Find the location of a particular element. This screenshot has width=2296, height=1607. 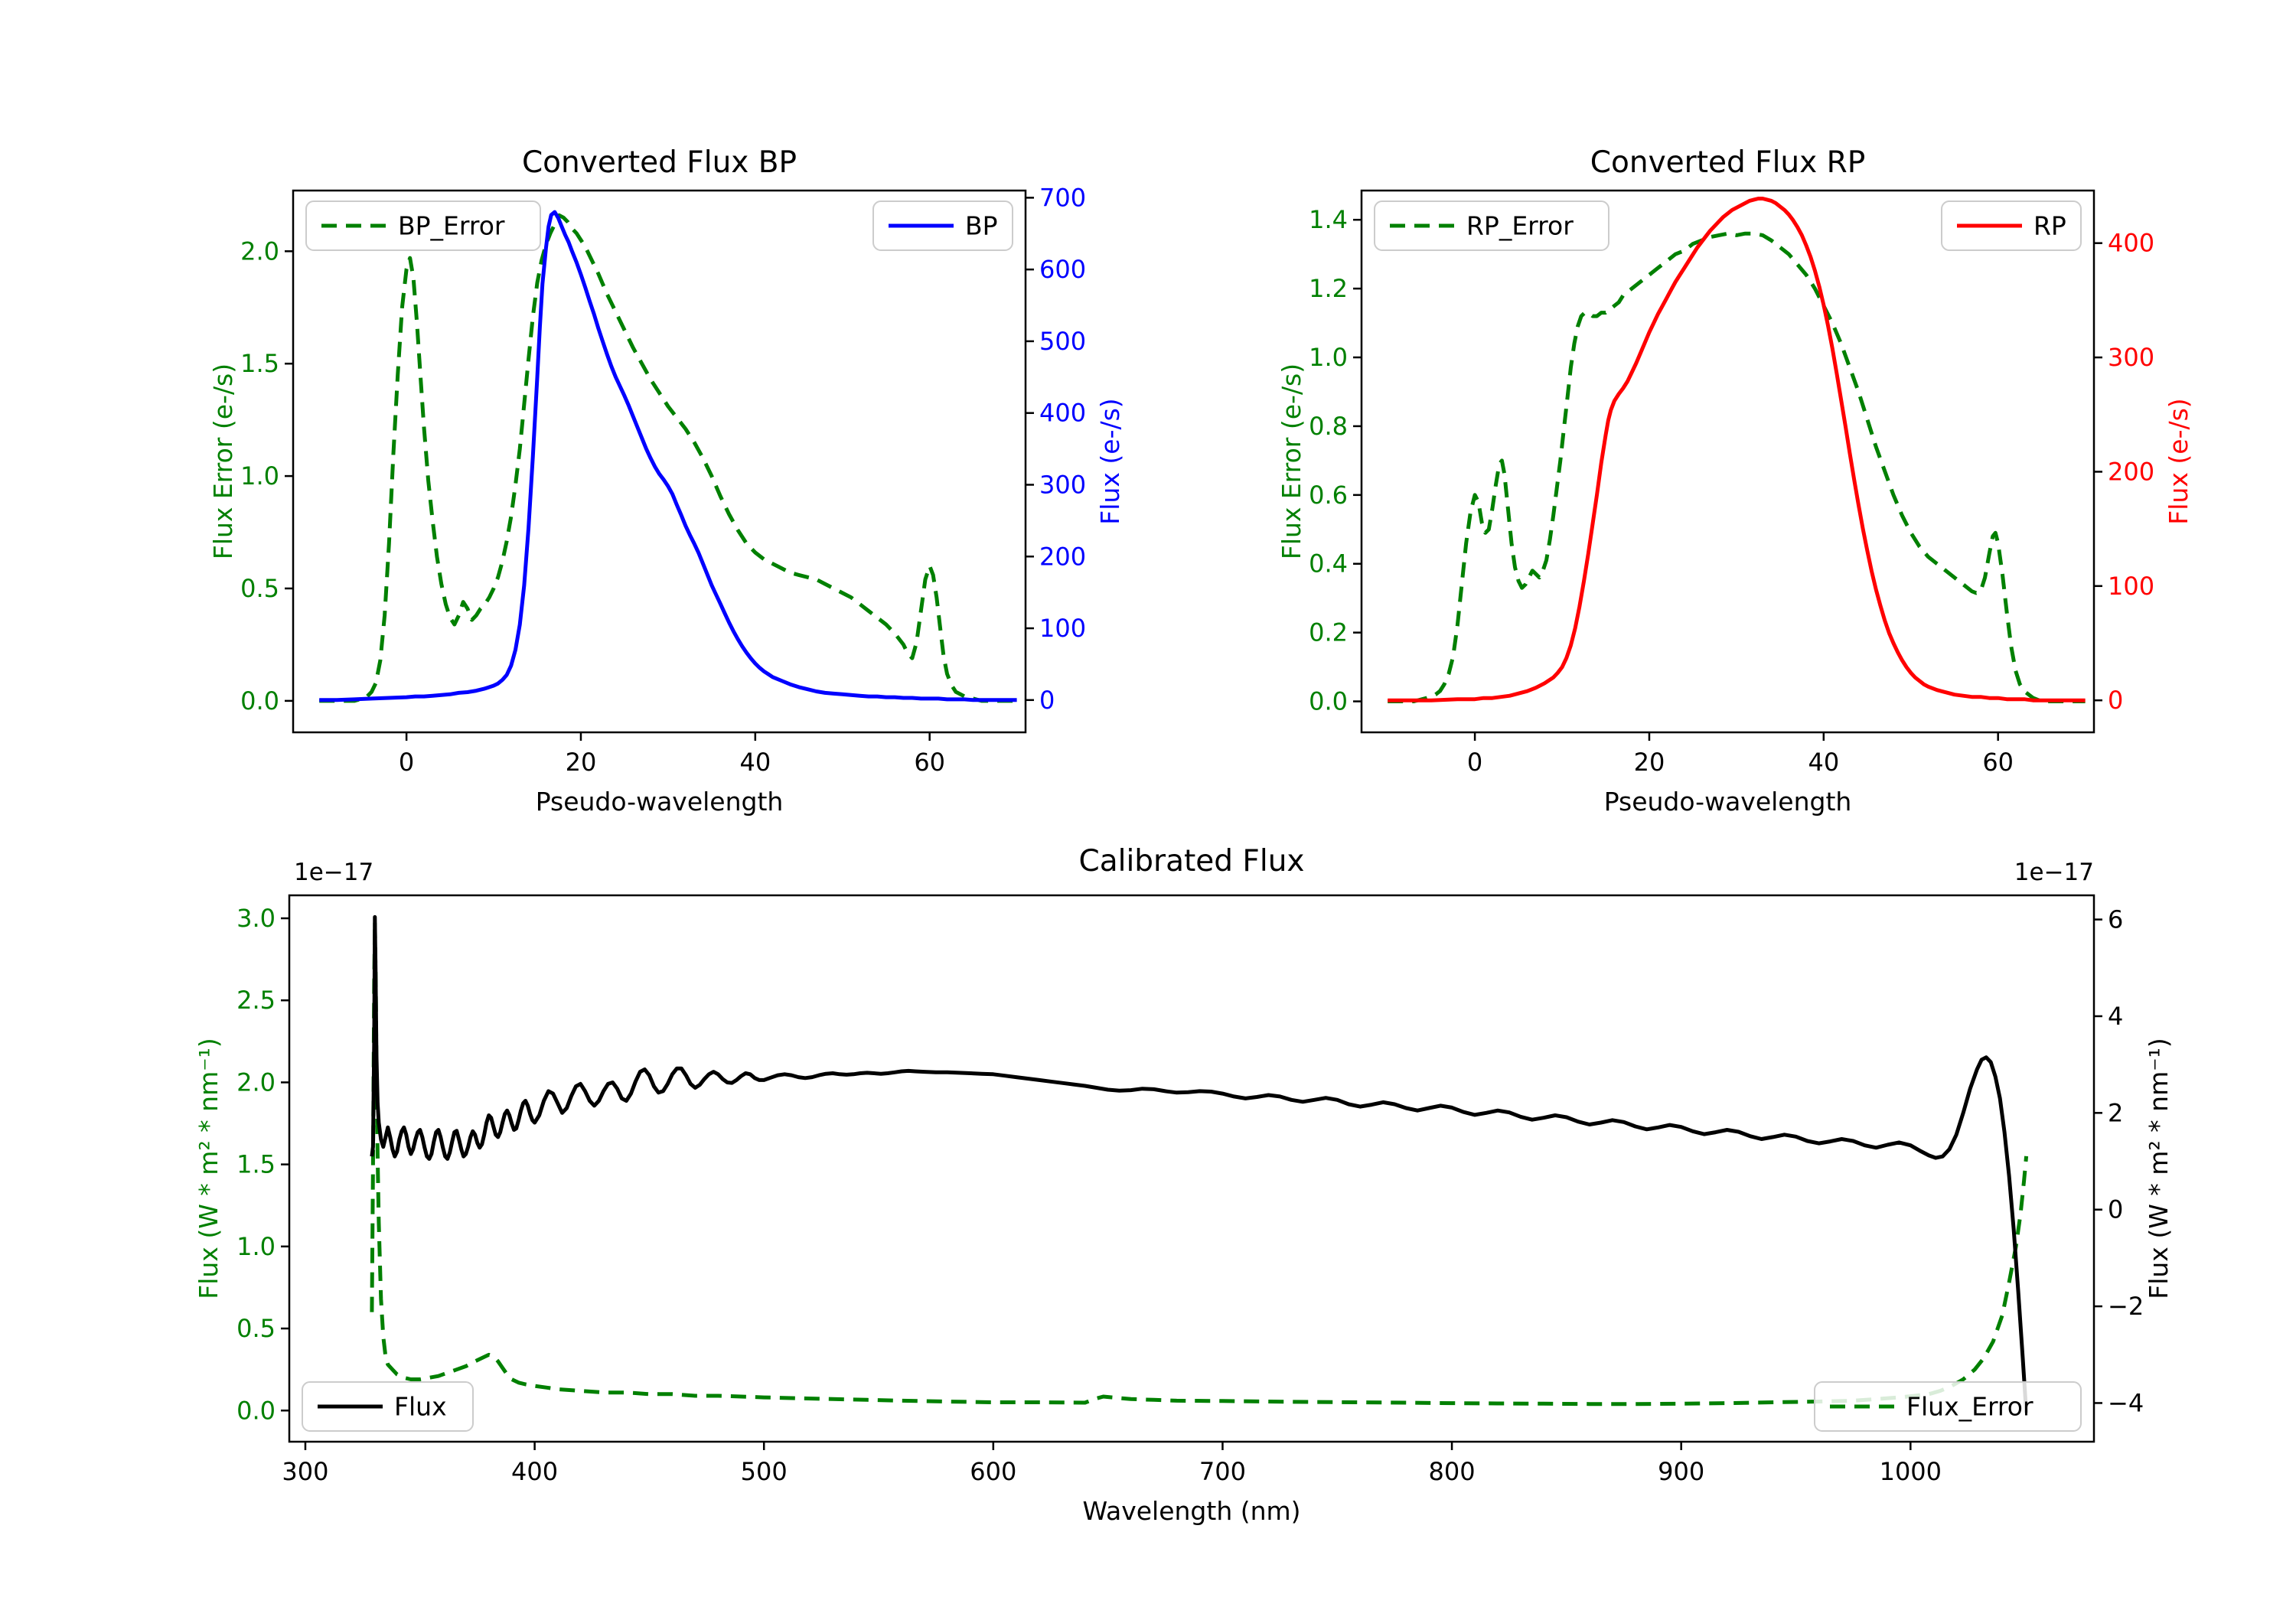

cal-title: Calibrated Flux is located at coordinates (1192, 861).